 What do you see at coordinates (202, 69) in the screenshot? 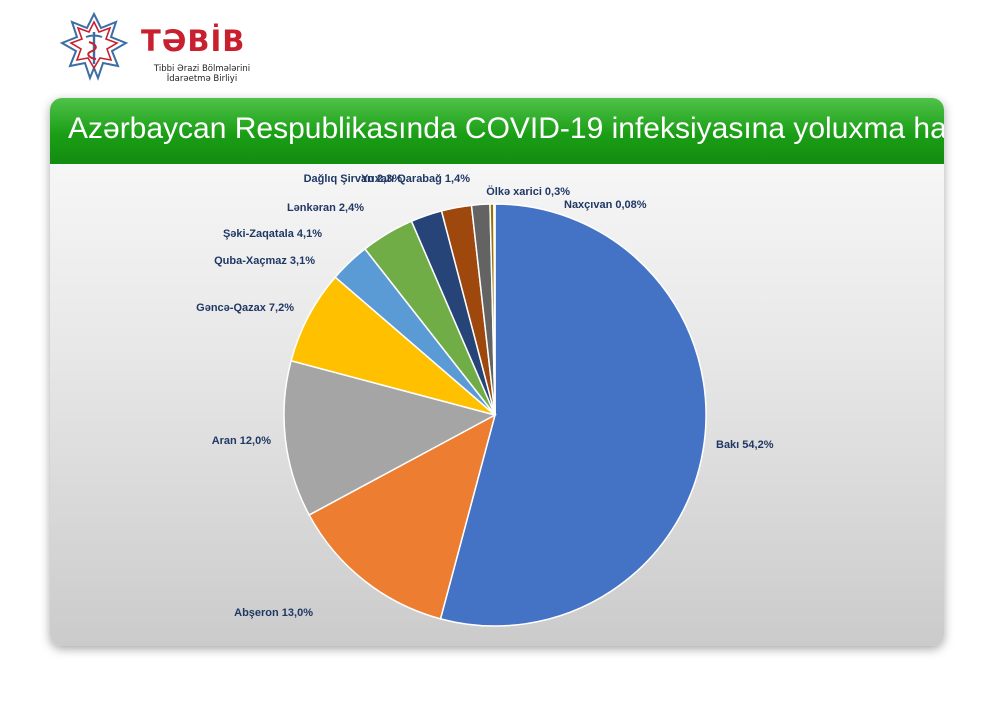
I see `logo-subtitle-line1: Tibbi Ərazi Bölmələrini` at bounding box center [202, 69].